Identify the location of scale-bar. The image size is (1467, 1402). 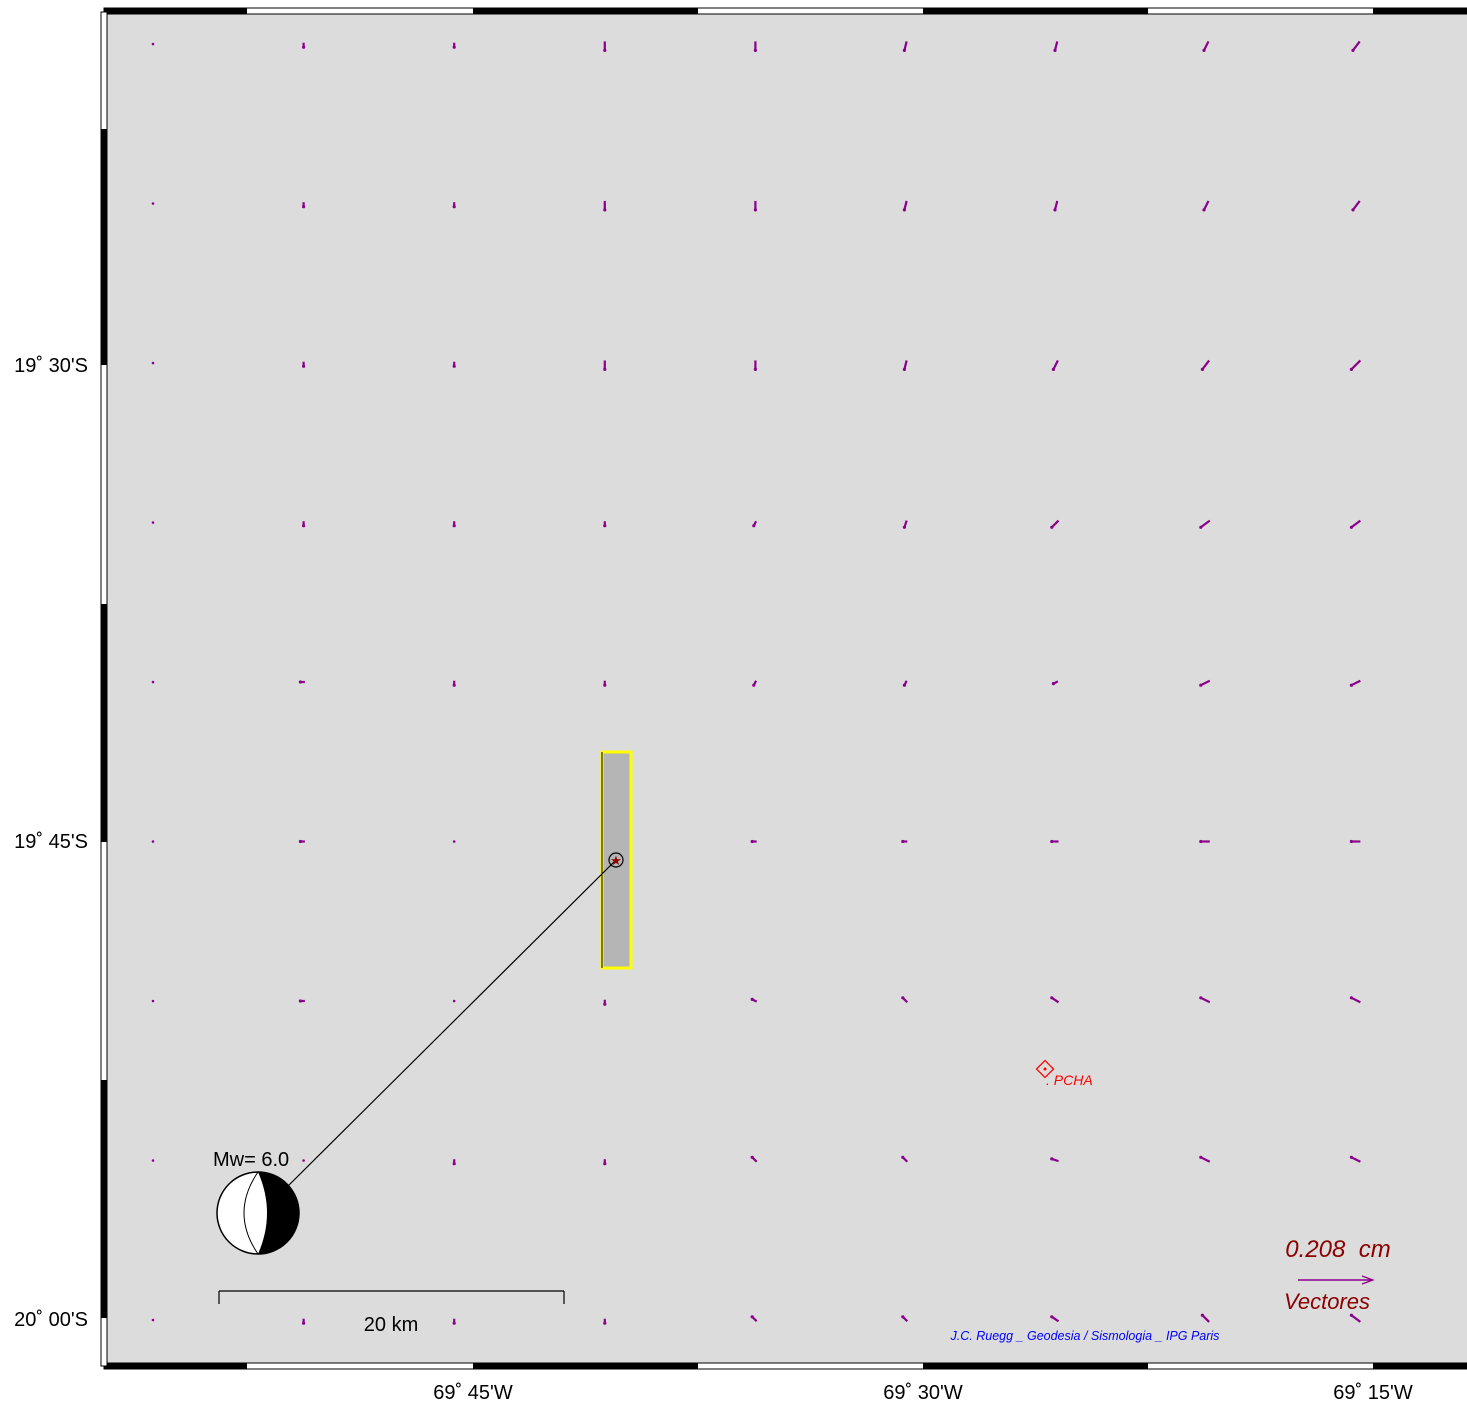
(391, 1297).